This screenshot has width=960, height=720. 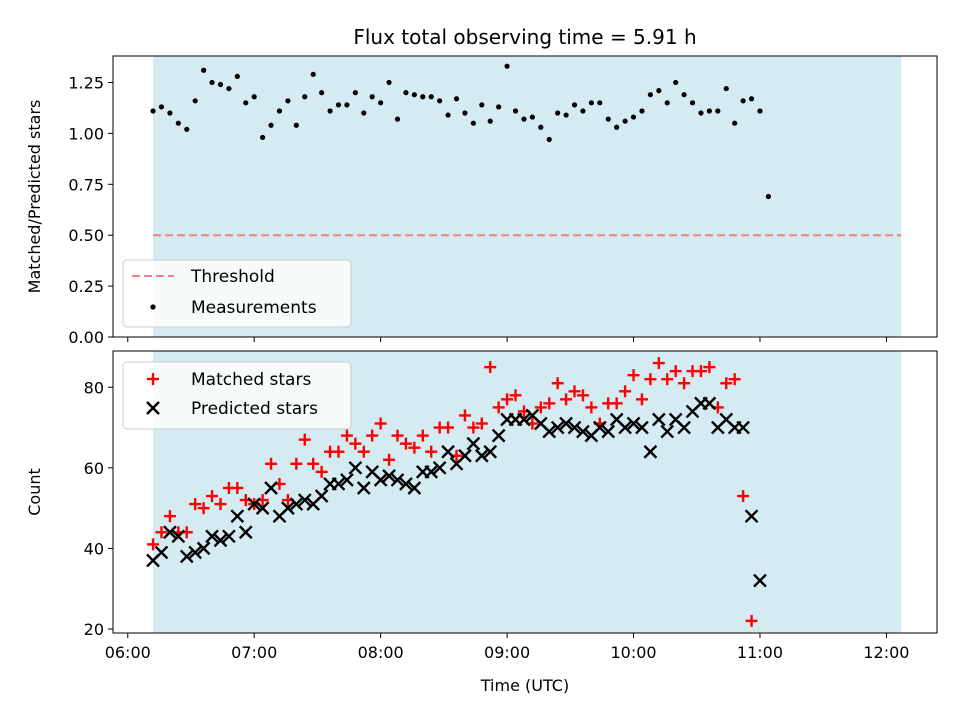 What do you see at coordinates (232, 277) in the screenshot?
I see `legend-threshold-label: Threshold` at bounding box center [232, 277].